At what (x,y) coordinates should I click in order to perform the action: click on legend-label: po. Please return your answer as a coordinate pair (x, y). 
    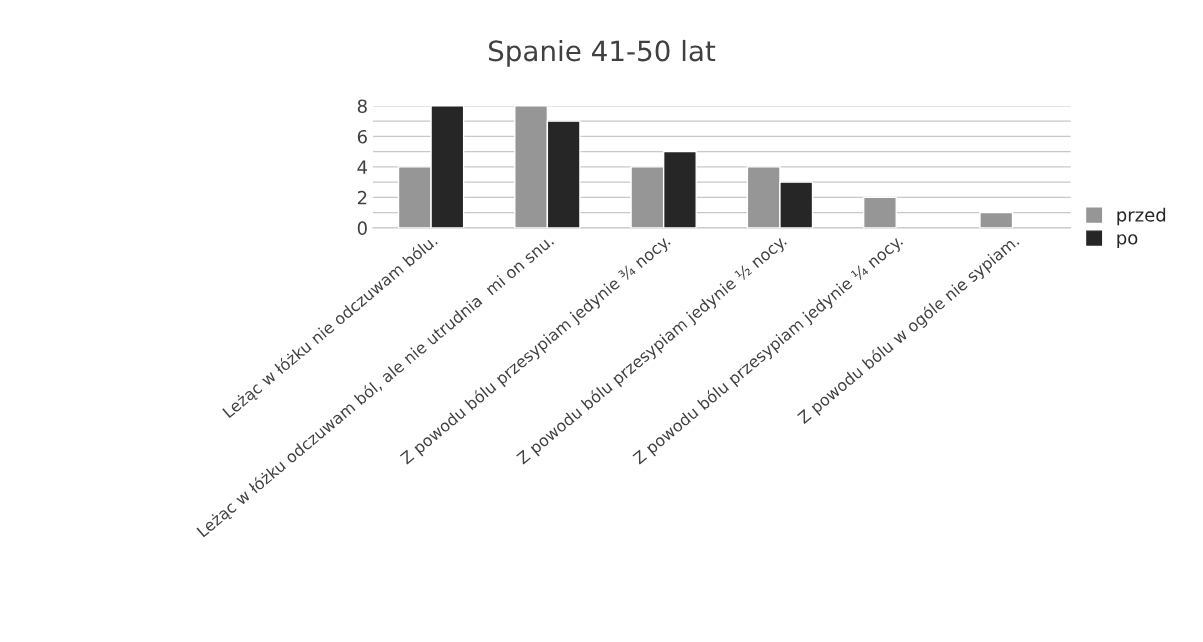
    Looking at the image, I should click on (1127, 241).